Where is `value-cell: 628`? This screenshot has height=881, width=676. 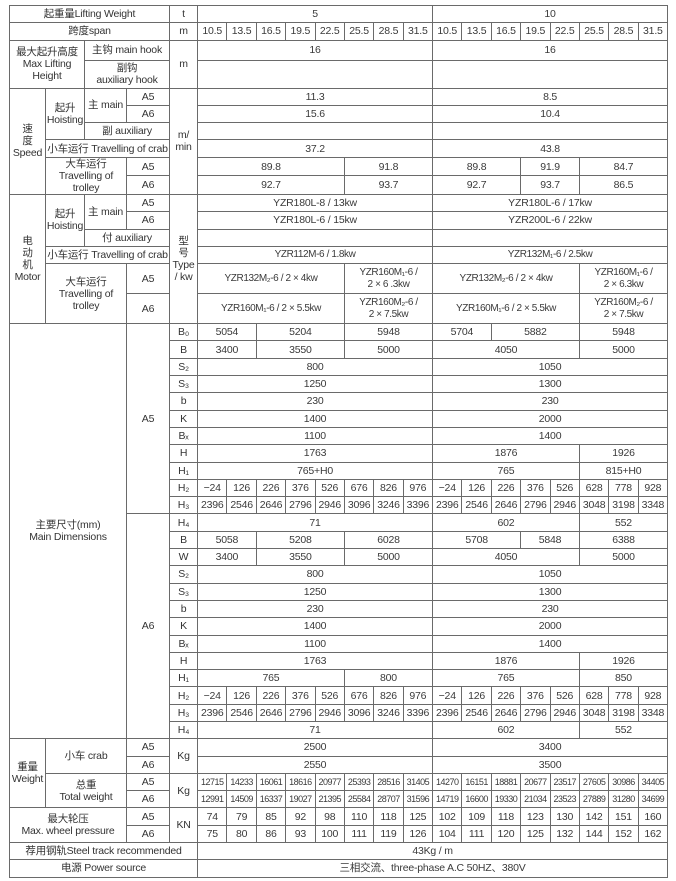
value-cell: 628 is located at coordinates (594, 488).